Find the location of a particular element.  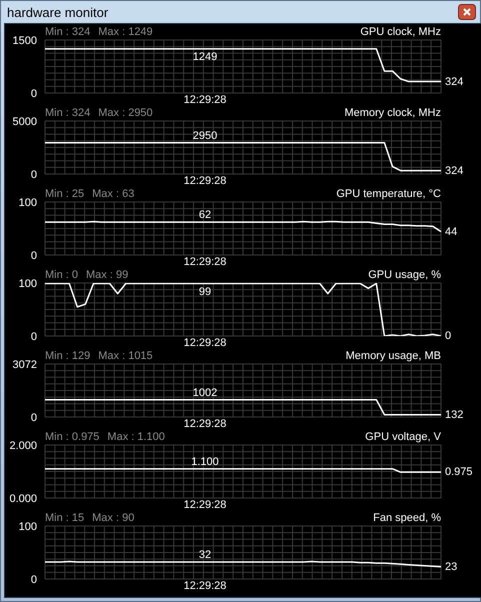

annotation: 62 is located at coordinates (205, 215).